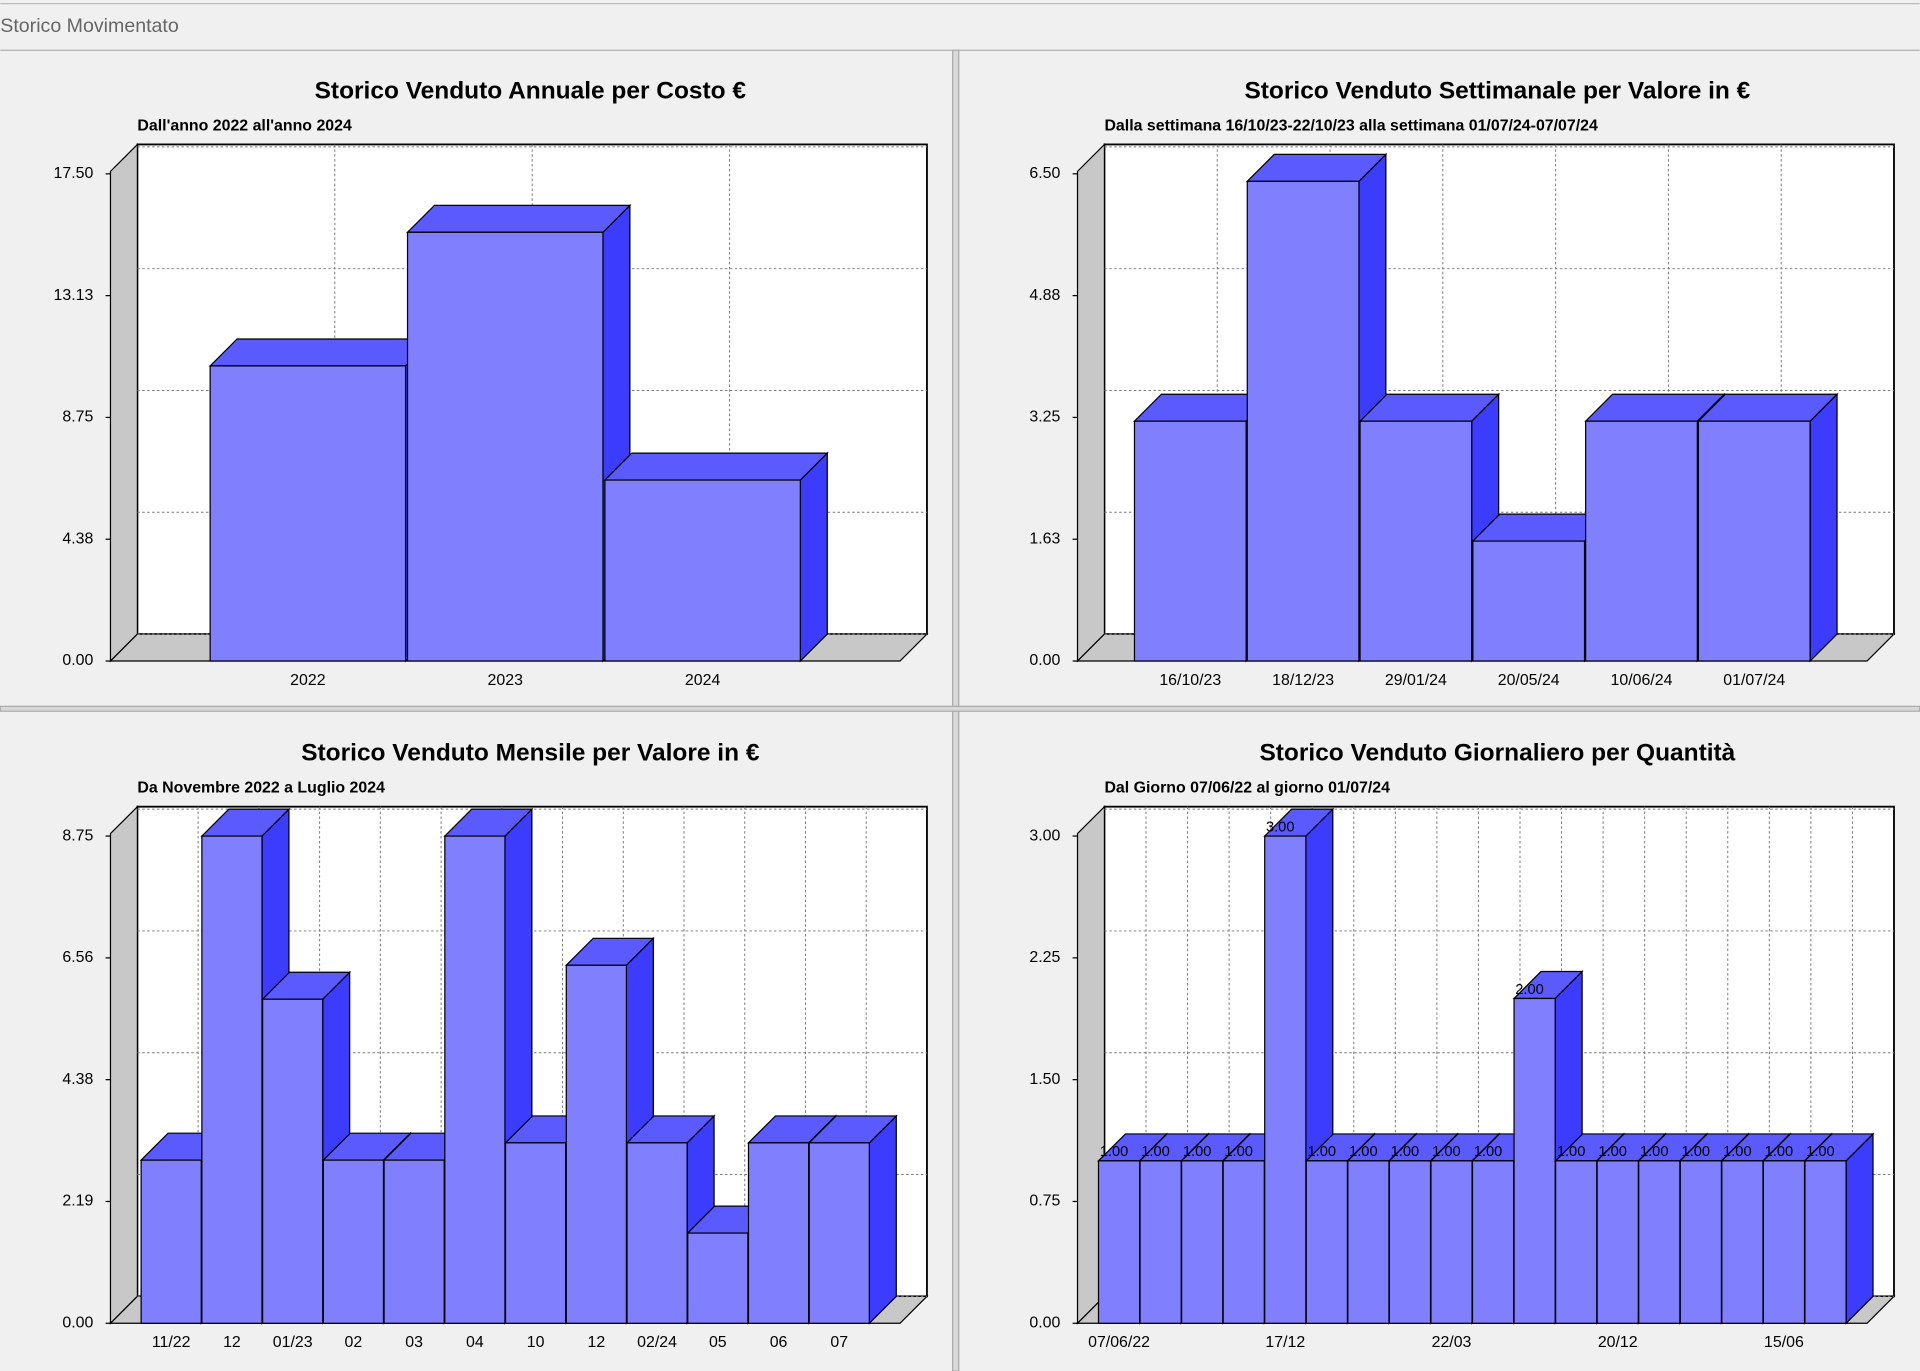  I want to click on x-tick-label: 29/01/24, so click(1416, 680).